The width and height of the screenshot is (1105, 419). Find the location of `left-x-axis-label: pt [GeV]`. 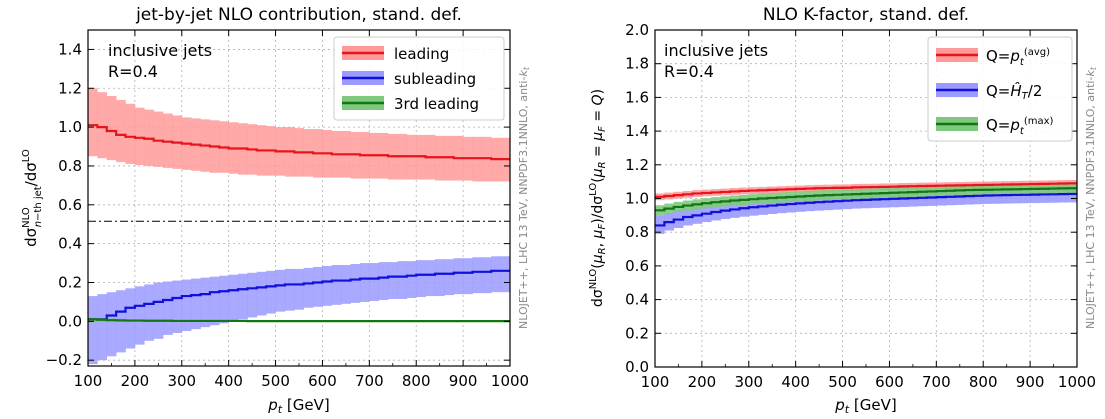

left-x-axis-label: pt [GeV] is located at coordinates (298, 406).